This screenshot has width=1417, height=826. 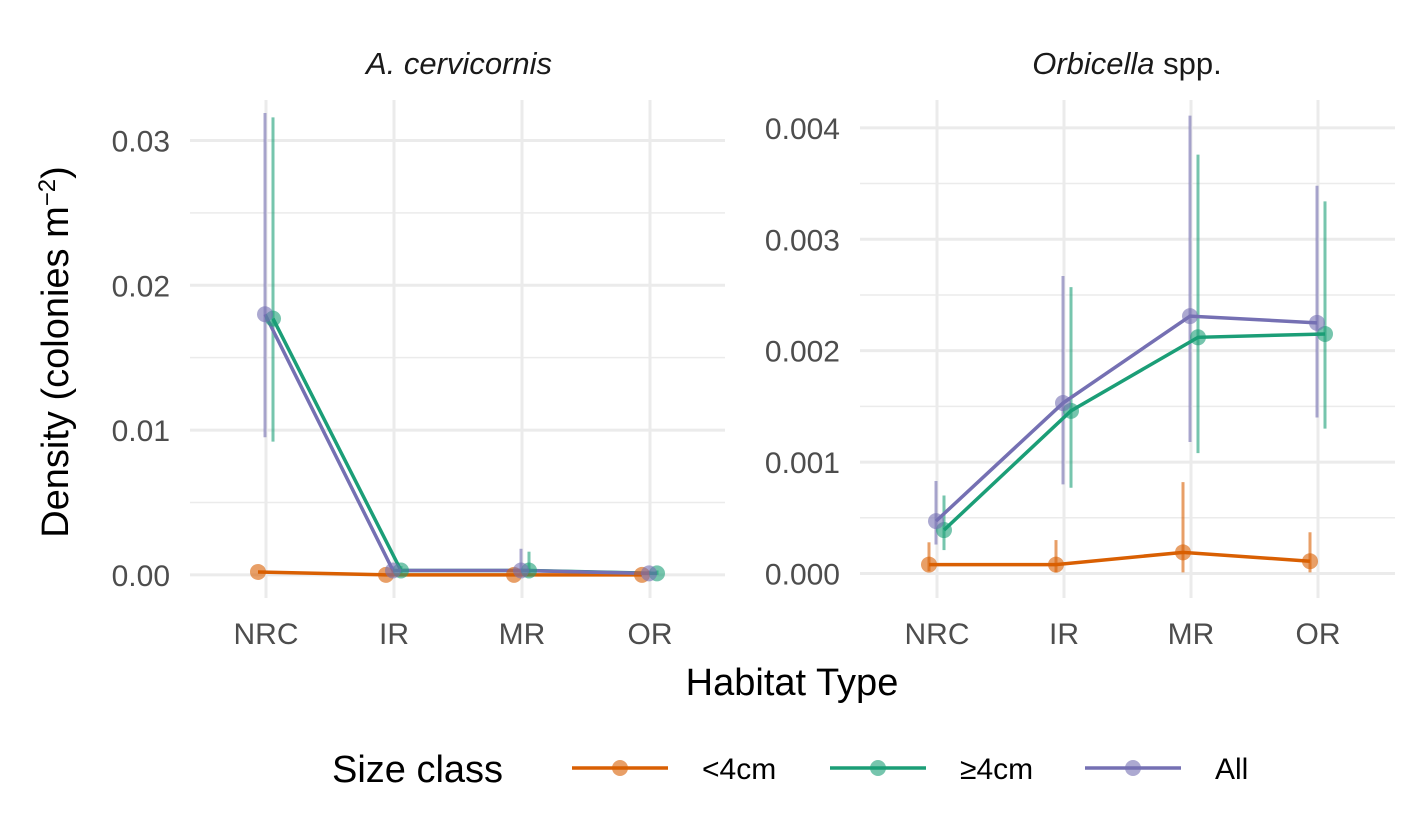 What do you see at coordinates (802, 129) in the screenshot?
I see `y-tick-label: 0.004` at bounding box center [802, 129].